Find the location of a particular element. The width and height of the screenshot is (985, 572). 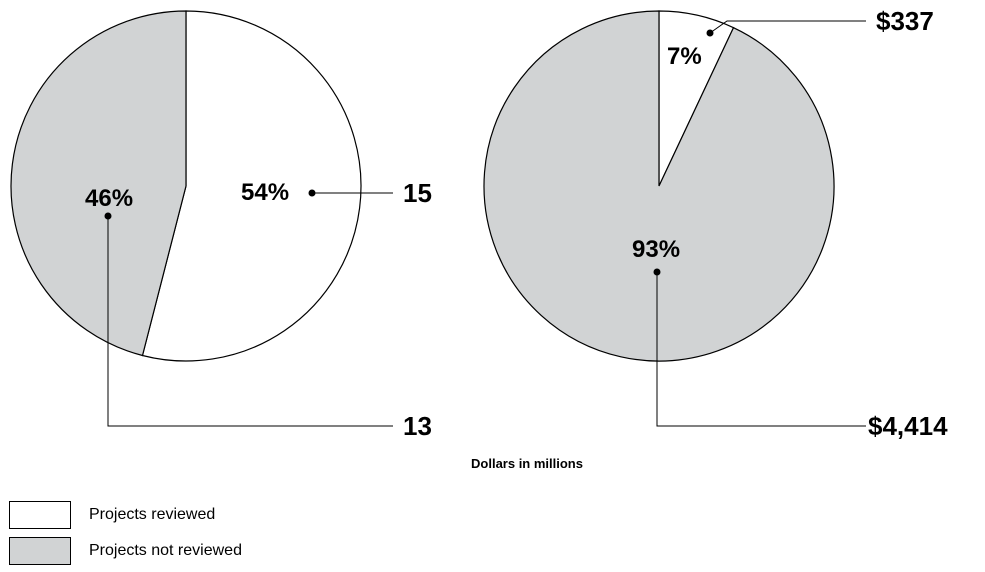

legend-label-reviewed: Projects reviewed is located at coordinates (152, 514).